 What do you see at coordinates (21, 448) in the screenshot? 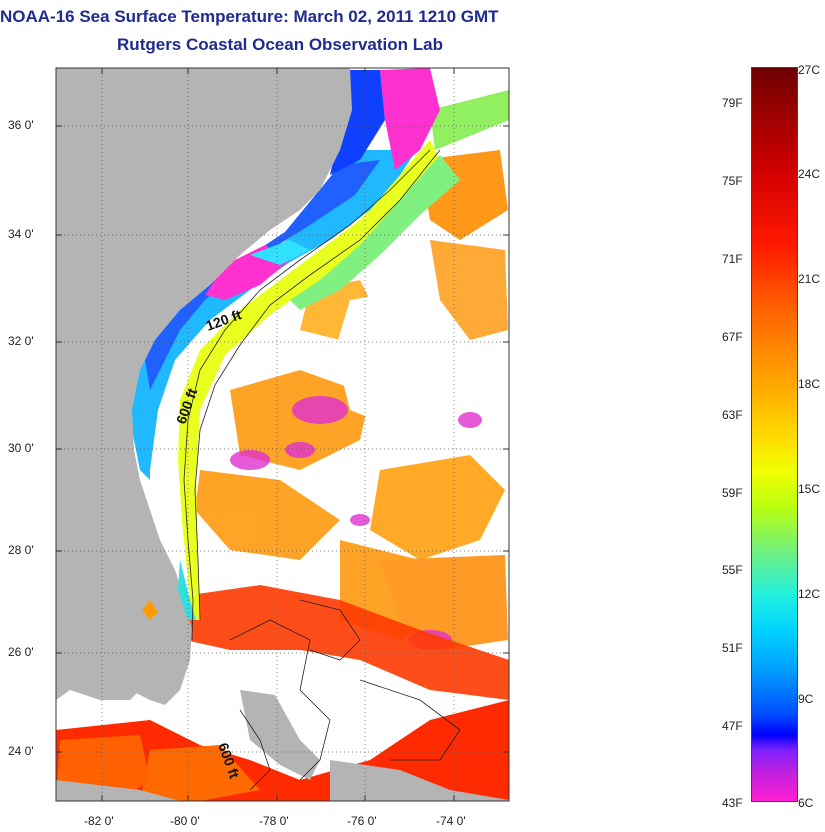
I see `lat-label: 30 0'` at bounding box center [21, 448].